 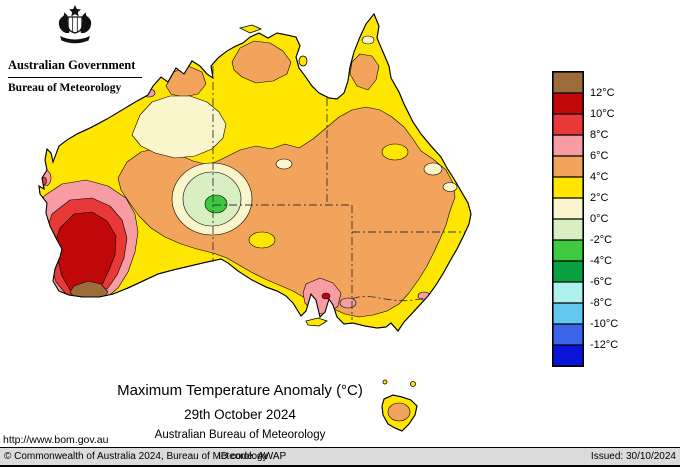 What do you see at coordinates (601, 240) in the screenshot?
I see `legend-label: -2°C` at bounding box center [601, 240].